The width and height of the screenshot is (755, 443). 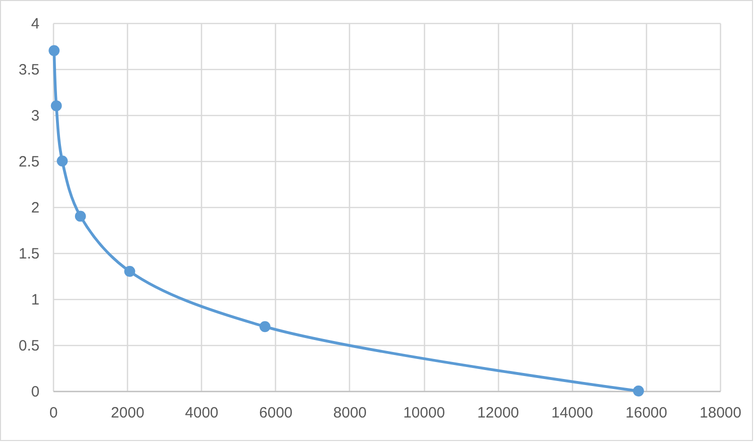 I want to click on x-tick-label: 14000, so click(x=572, y=413).